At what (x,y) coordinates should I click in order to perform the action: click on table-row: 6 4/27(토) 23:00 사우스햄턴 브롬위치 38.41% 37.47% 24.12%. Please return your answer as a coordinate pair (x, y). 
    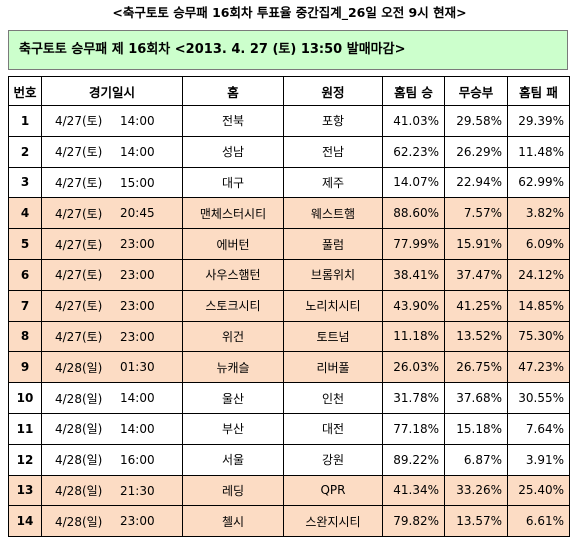
    Looking at the image, I should click on (289, 274).